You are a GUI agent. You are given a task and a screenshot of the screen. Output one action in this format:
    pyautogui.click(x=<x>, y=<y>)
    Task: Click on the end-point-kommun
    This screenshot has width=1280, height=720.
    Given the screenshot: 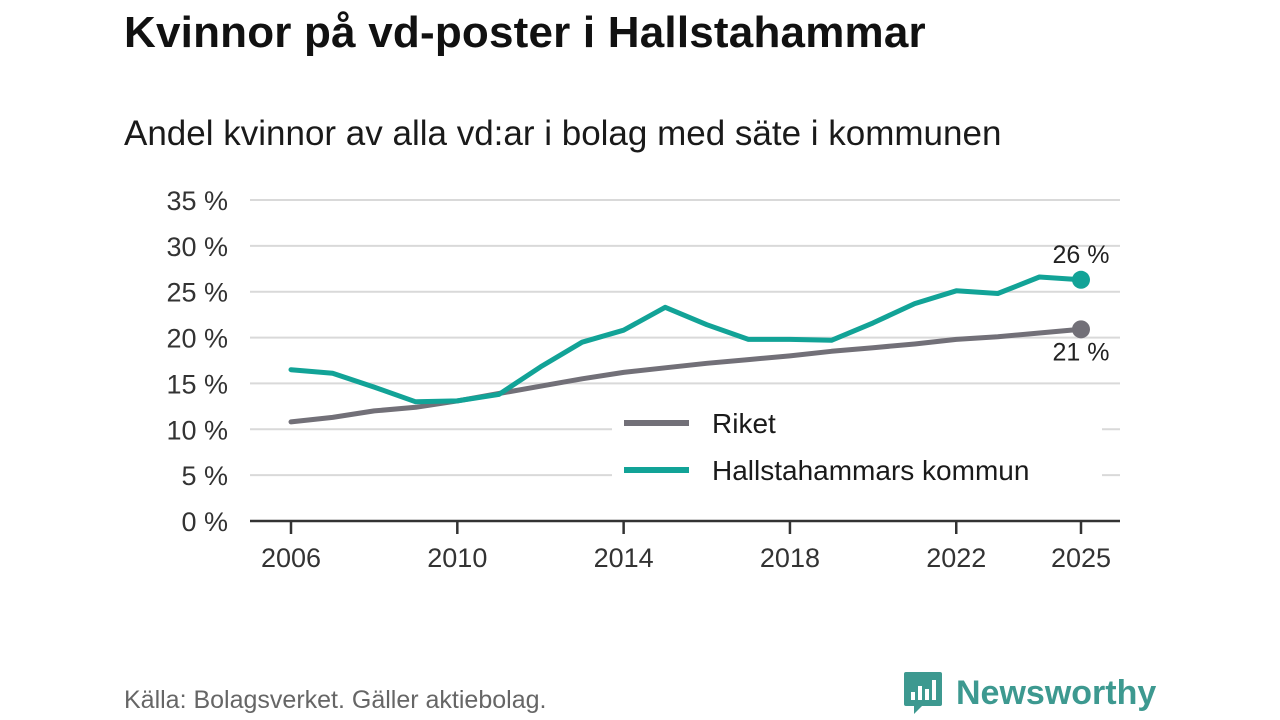 What is the action you would take?
    pyautogui.click(x=1081, y=279)
    